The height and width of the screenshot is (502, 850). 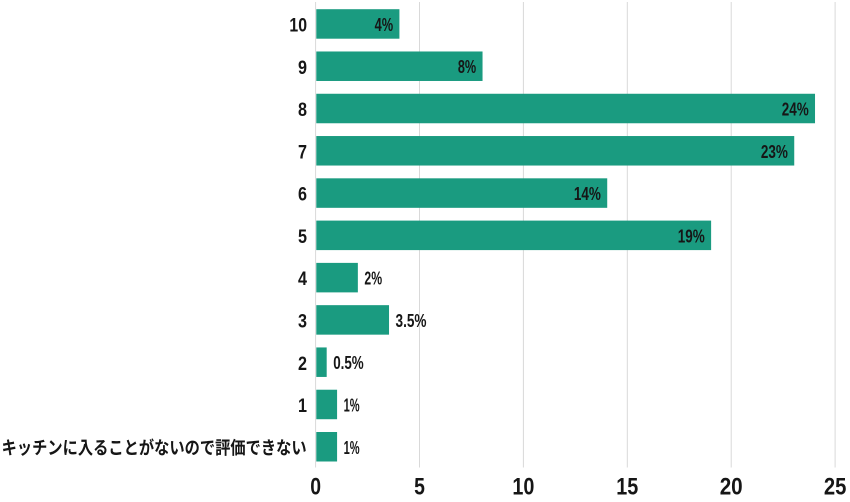 I want to click on svg-text: 7, so click(x=302, y=152).